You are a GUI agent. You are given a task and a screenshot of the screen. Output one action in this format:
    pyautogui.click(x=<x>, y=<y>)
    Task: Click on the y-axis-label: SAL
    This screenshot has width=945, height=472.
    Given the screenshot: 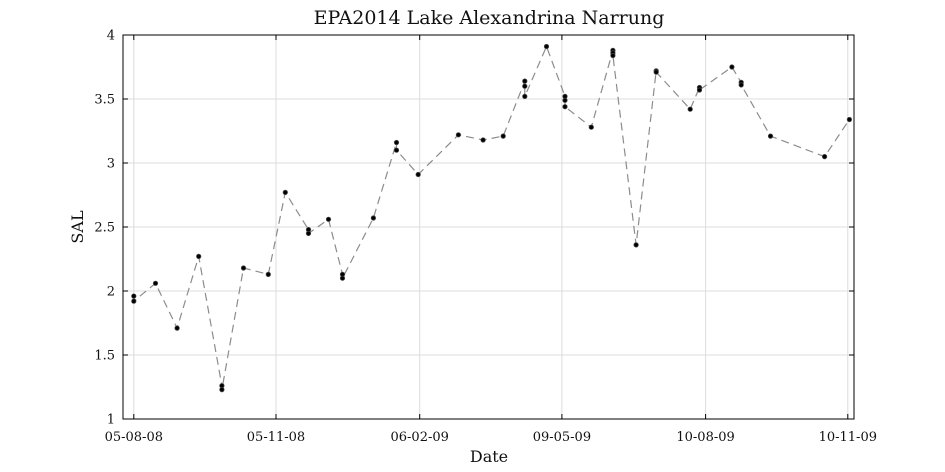 What is the action you would take?
    pyautogui.click(x=77, y=227)
    